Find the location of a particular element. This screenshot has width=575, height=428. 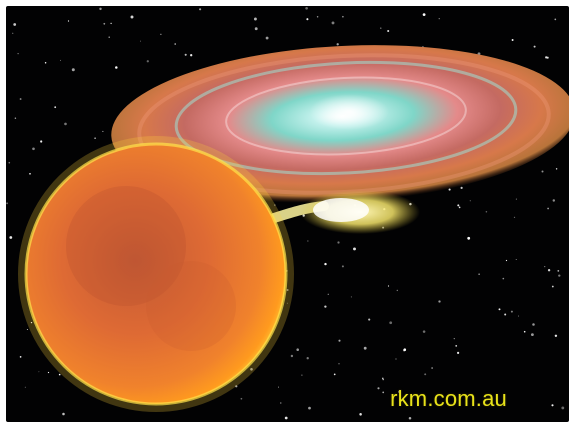

mass-transfer-stream is located at coordinates (344, 212).